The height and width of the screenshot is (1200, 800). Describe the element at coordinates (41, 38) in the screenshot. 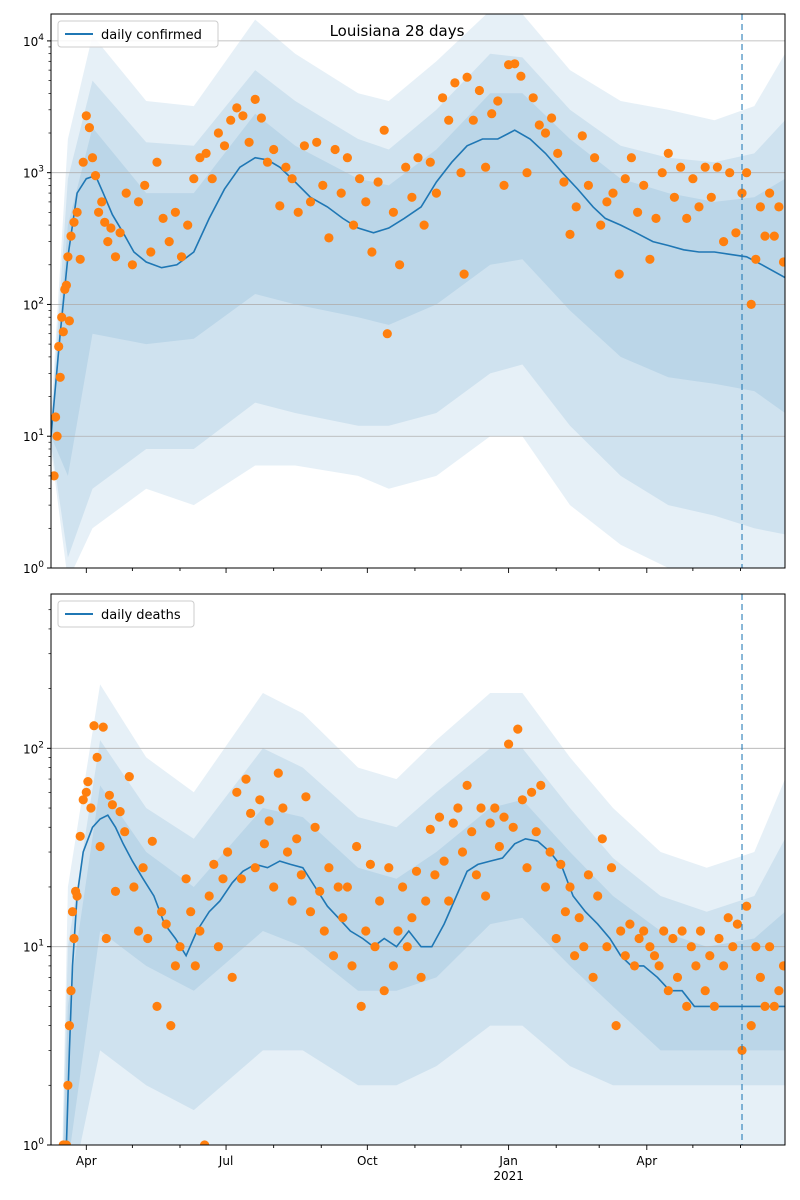

I see `y-tick-exponent: 4` at that location.